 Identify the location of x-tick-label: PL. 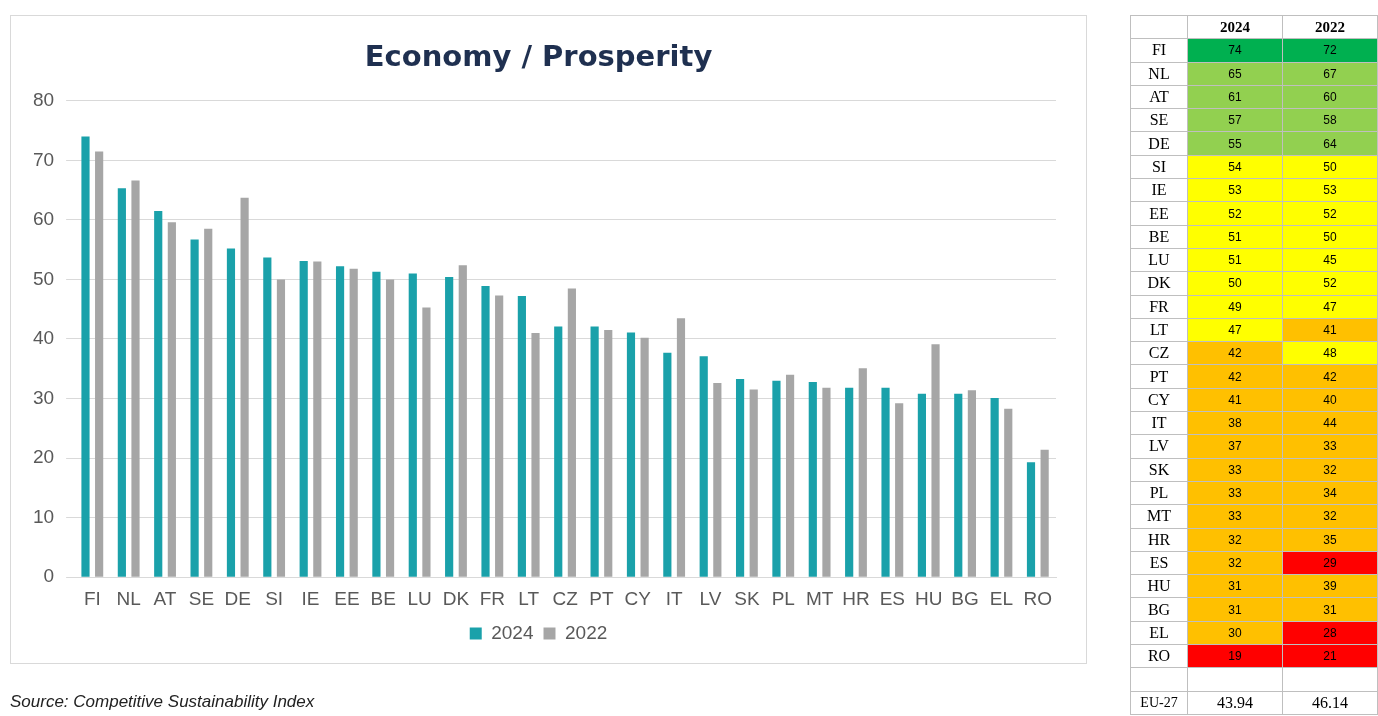
(783, 598).